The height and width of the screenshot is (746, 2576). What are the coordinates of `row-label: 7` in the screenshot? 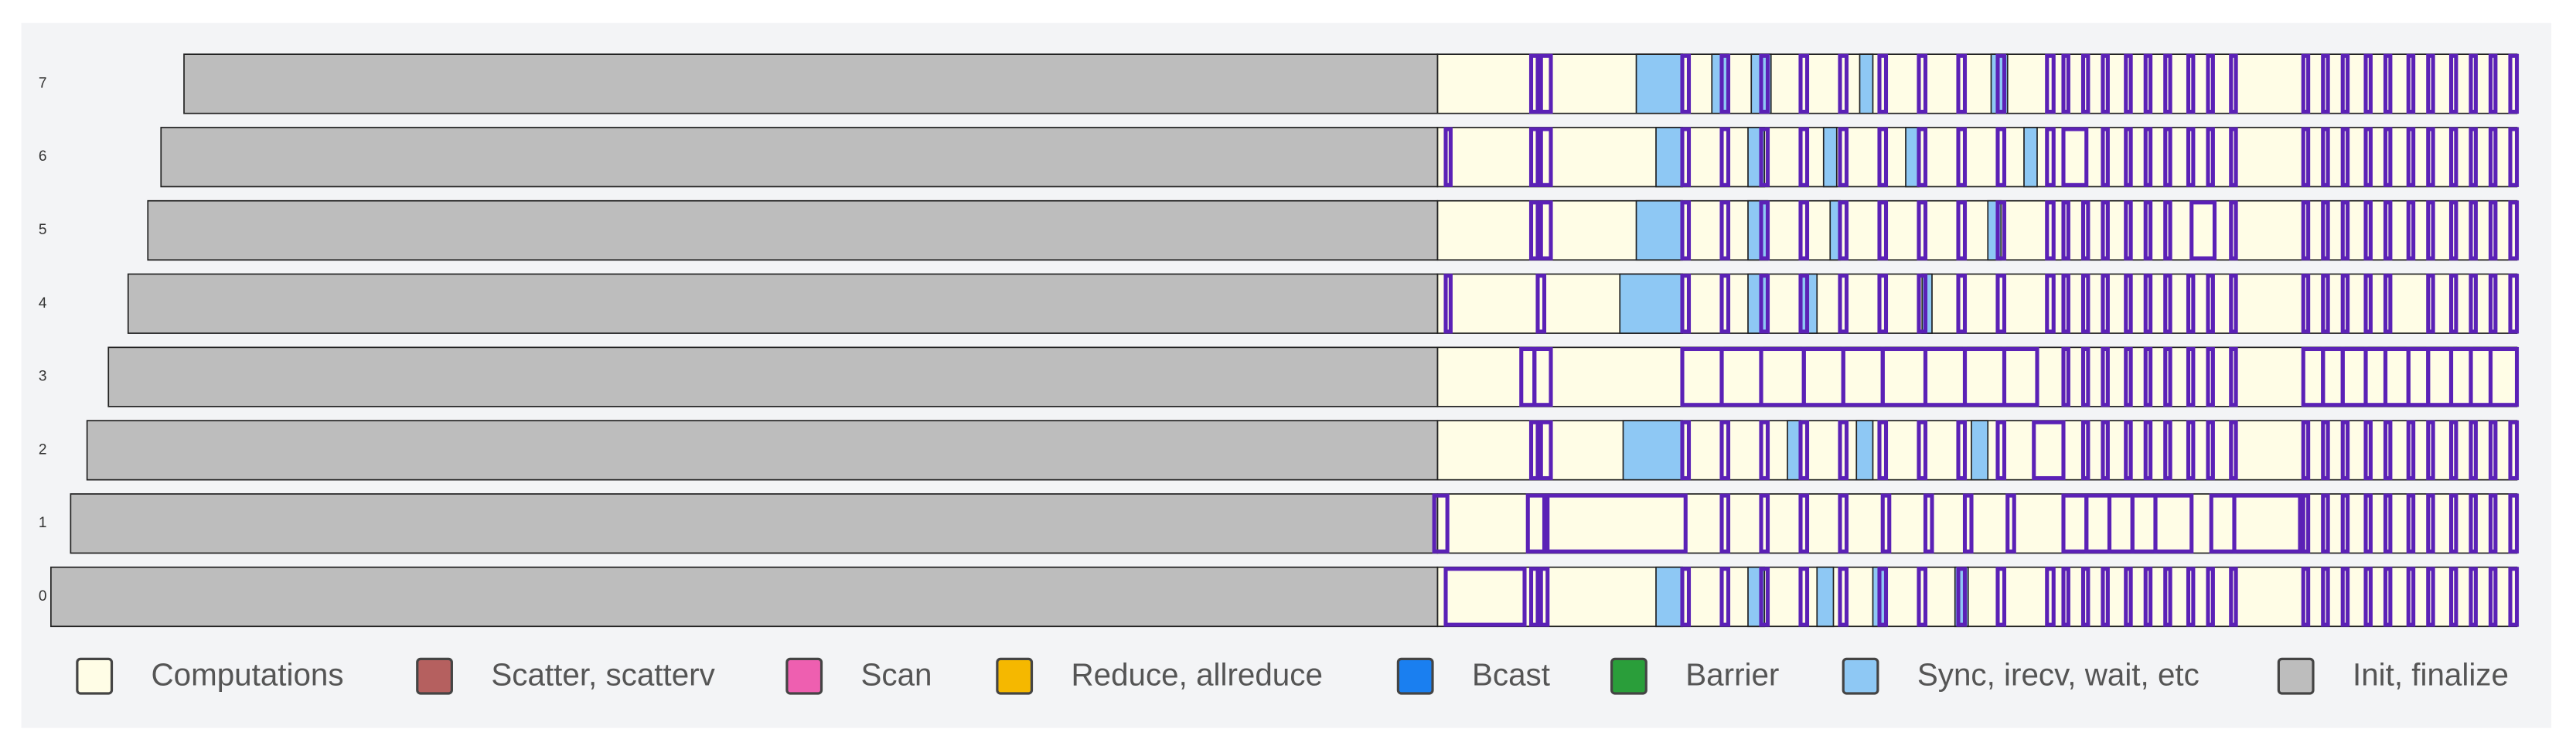 It's located at (43, 83).